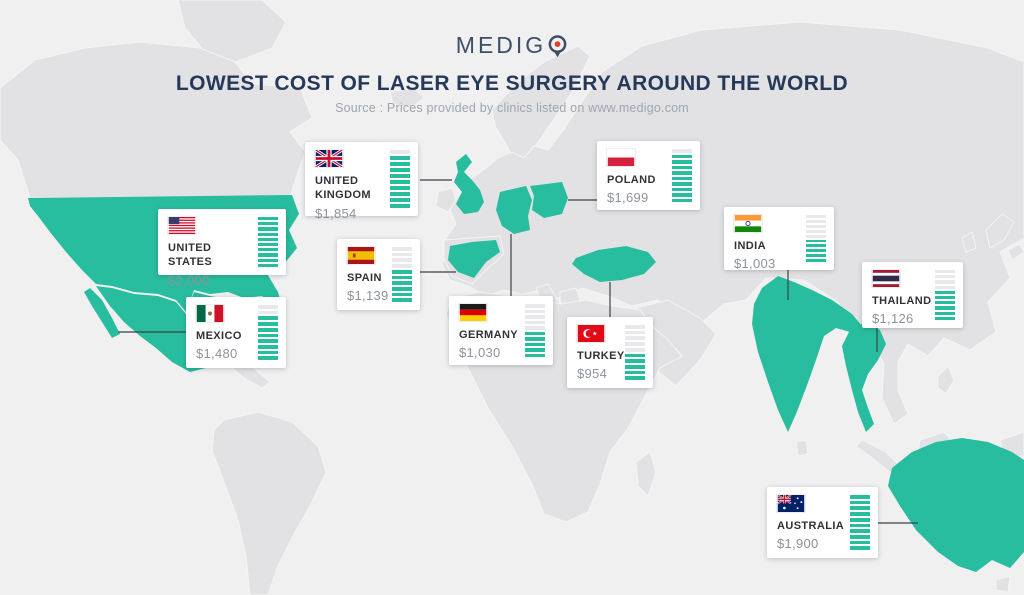 Image resolution: width=1024 pixels, height=595 pixels. What do you see at coordinates (646, 474) in the screenshot?
I see `landmass-madagascar` at bounding box center [646, 474].